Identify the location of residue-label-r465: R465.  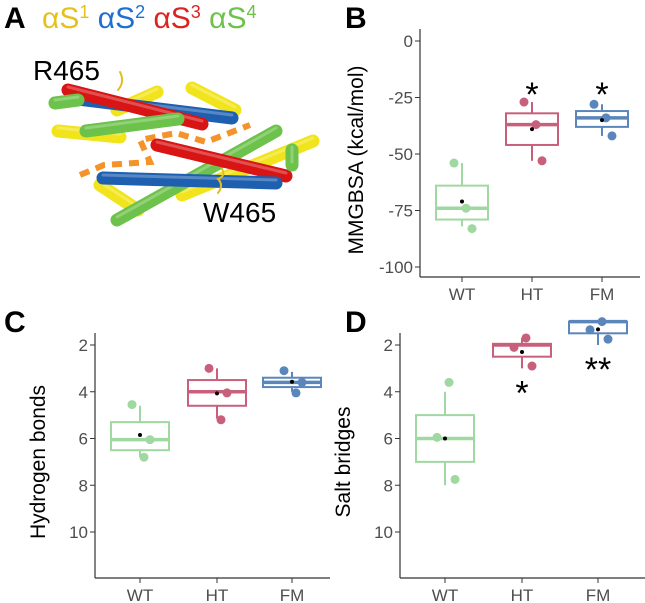
(66, 70).